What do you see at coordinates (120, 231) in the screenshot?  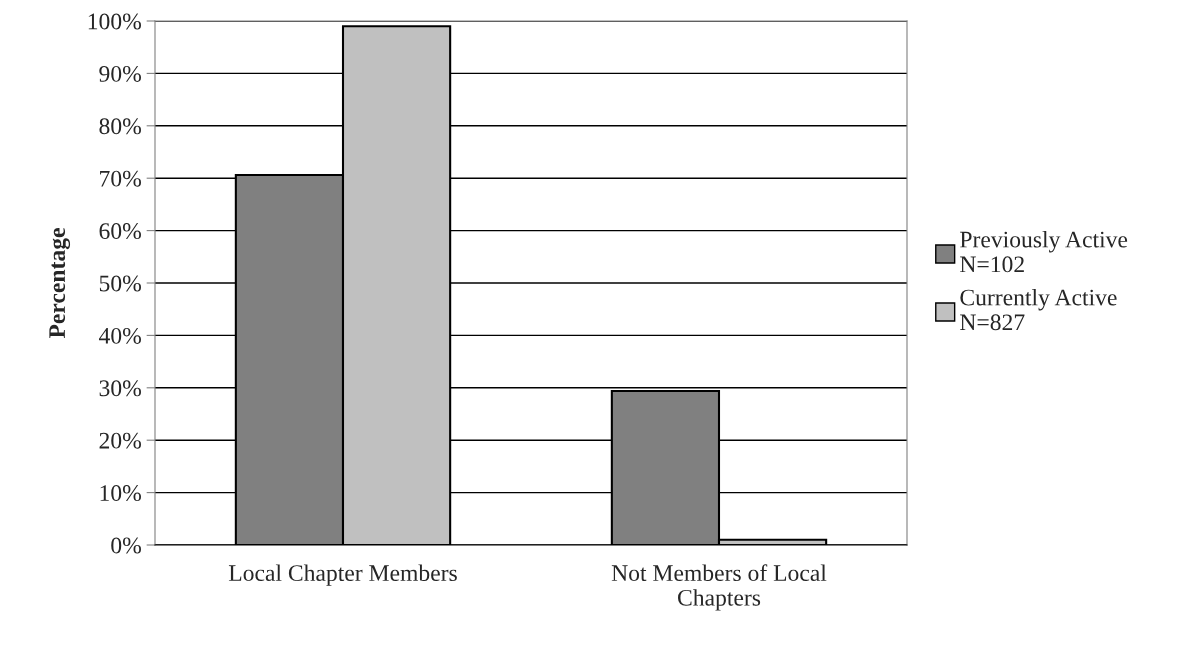 I see `y-tick-label: 60%` at bounding box center [120, 231].